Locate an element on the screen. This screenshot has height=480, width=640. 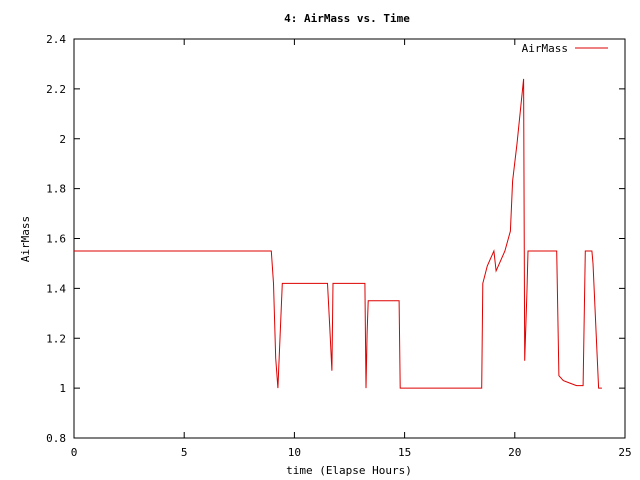
x-tick-label: 10 is located at coordinates (294, 452).